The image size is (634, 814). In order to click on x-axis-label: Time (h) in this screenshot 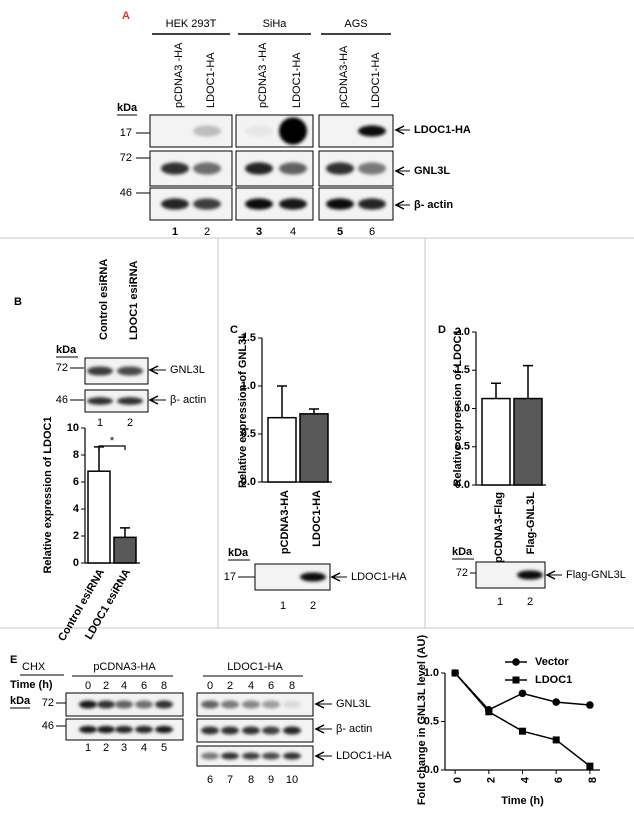, I will do `click(522, 801)`.